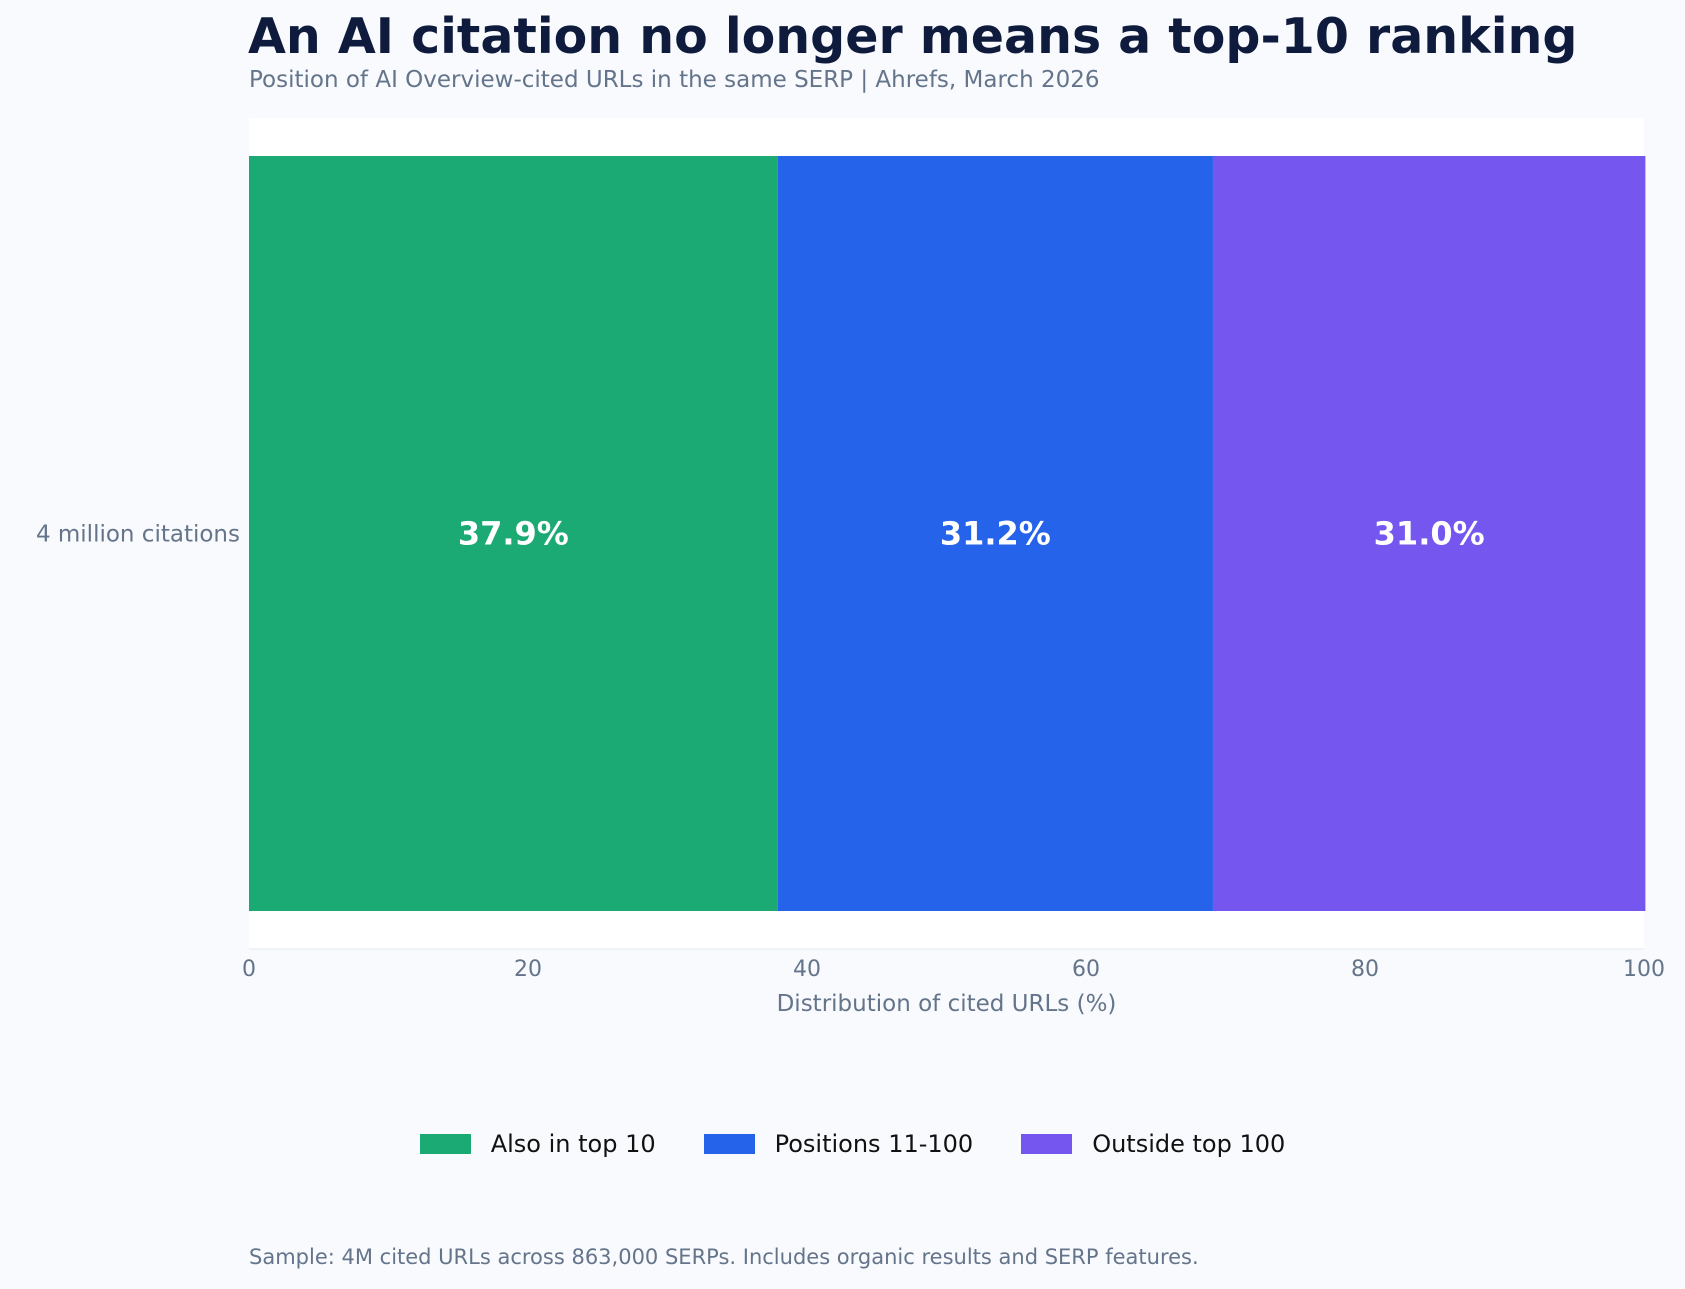 The image size is (1685, 1289). I want to click on legend-label: Outside top 100, so click(1189, 1144).